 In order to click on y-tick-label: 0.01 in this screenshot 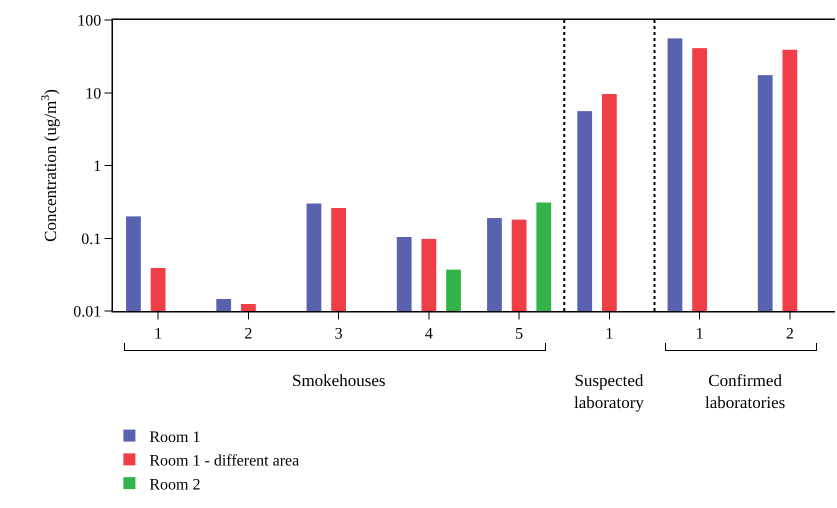, I will do `click(87, 312)`.